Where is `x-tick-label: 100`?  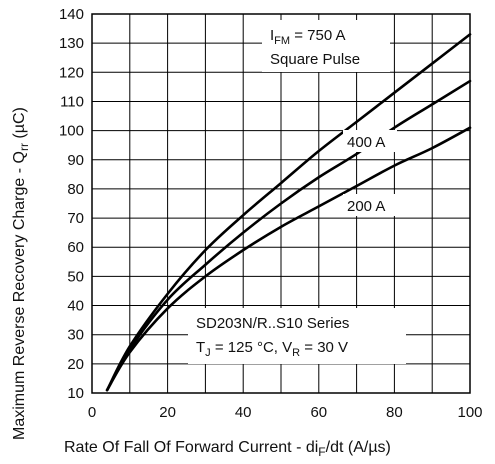
x-tick-label: 100 is located at coordinates (469, 412).